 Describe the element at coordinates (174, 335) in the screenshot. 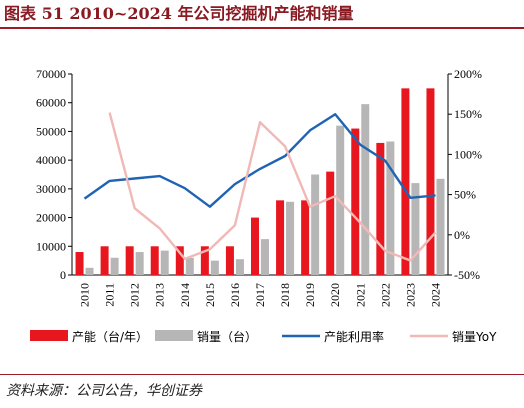

I see `legend-sales-swatch` at that location.